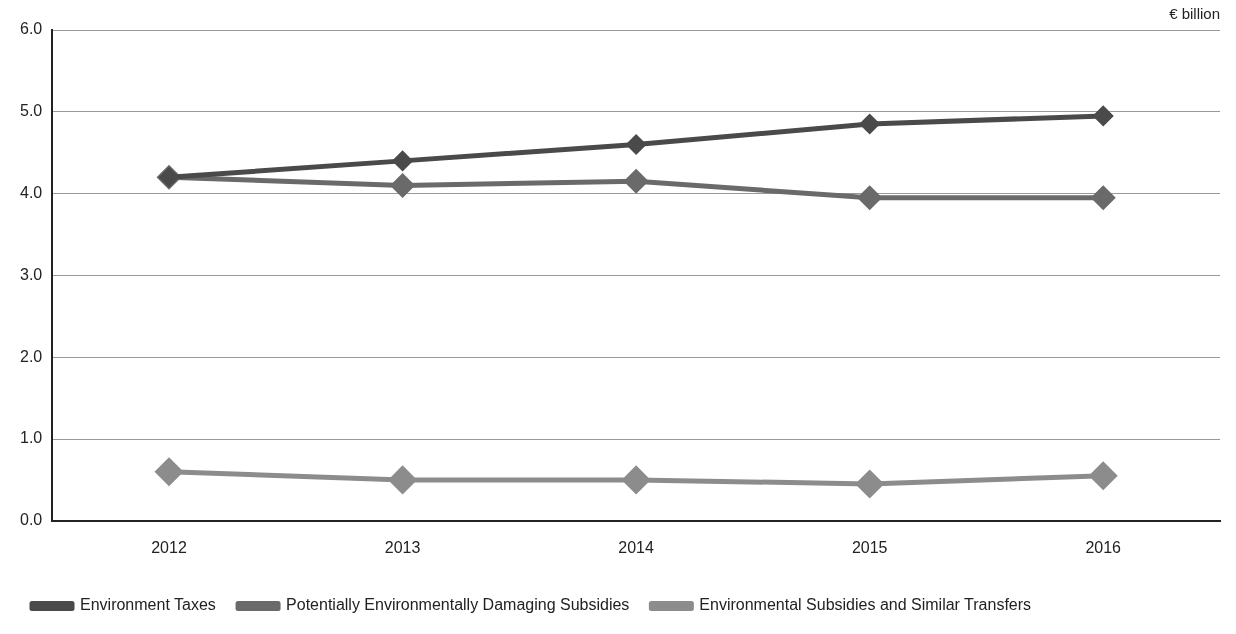 This screenshot has height=634, width=1236. What do you see at coordinates (31, 356) in the screenshot?
I see `y-tick-label: 2.0` at bounding box center [31, 356].